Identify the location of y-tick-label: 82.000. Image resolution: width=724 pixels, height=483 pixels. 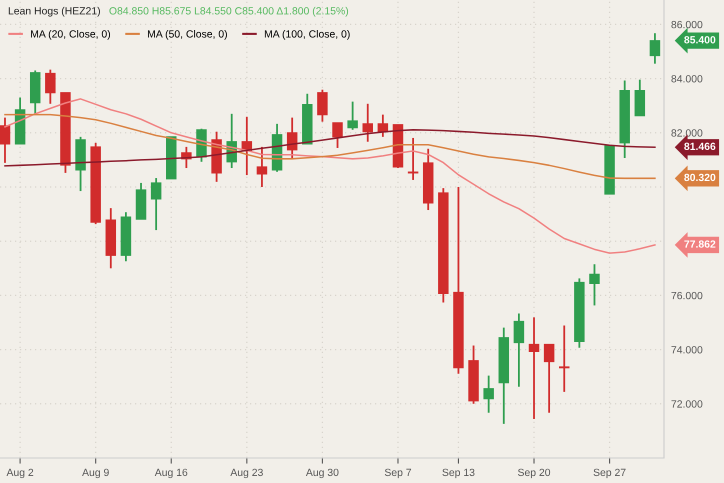
(686, 133).